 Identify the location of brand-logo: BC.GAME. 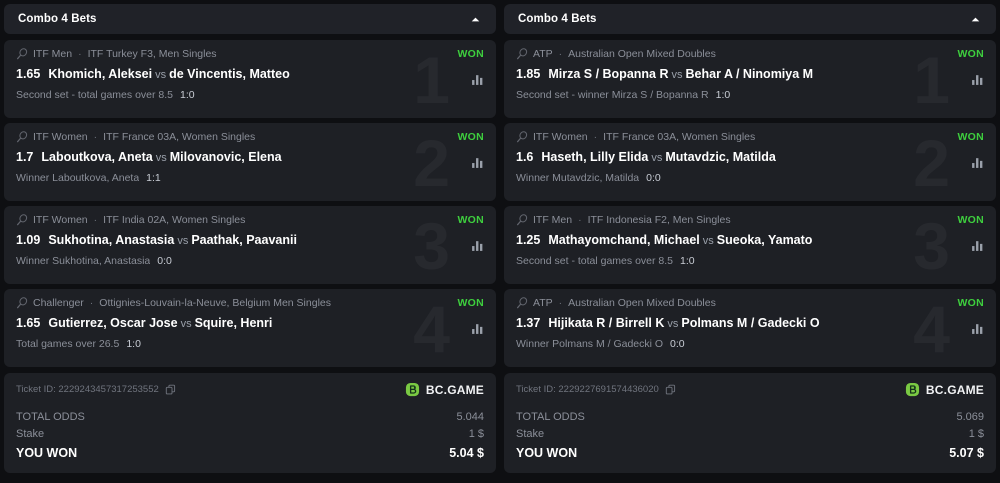
(444, 389).